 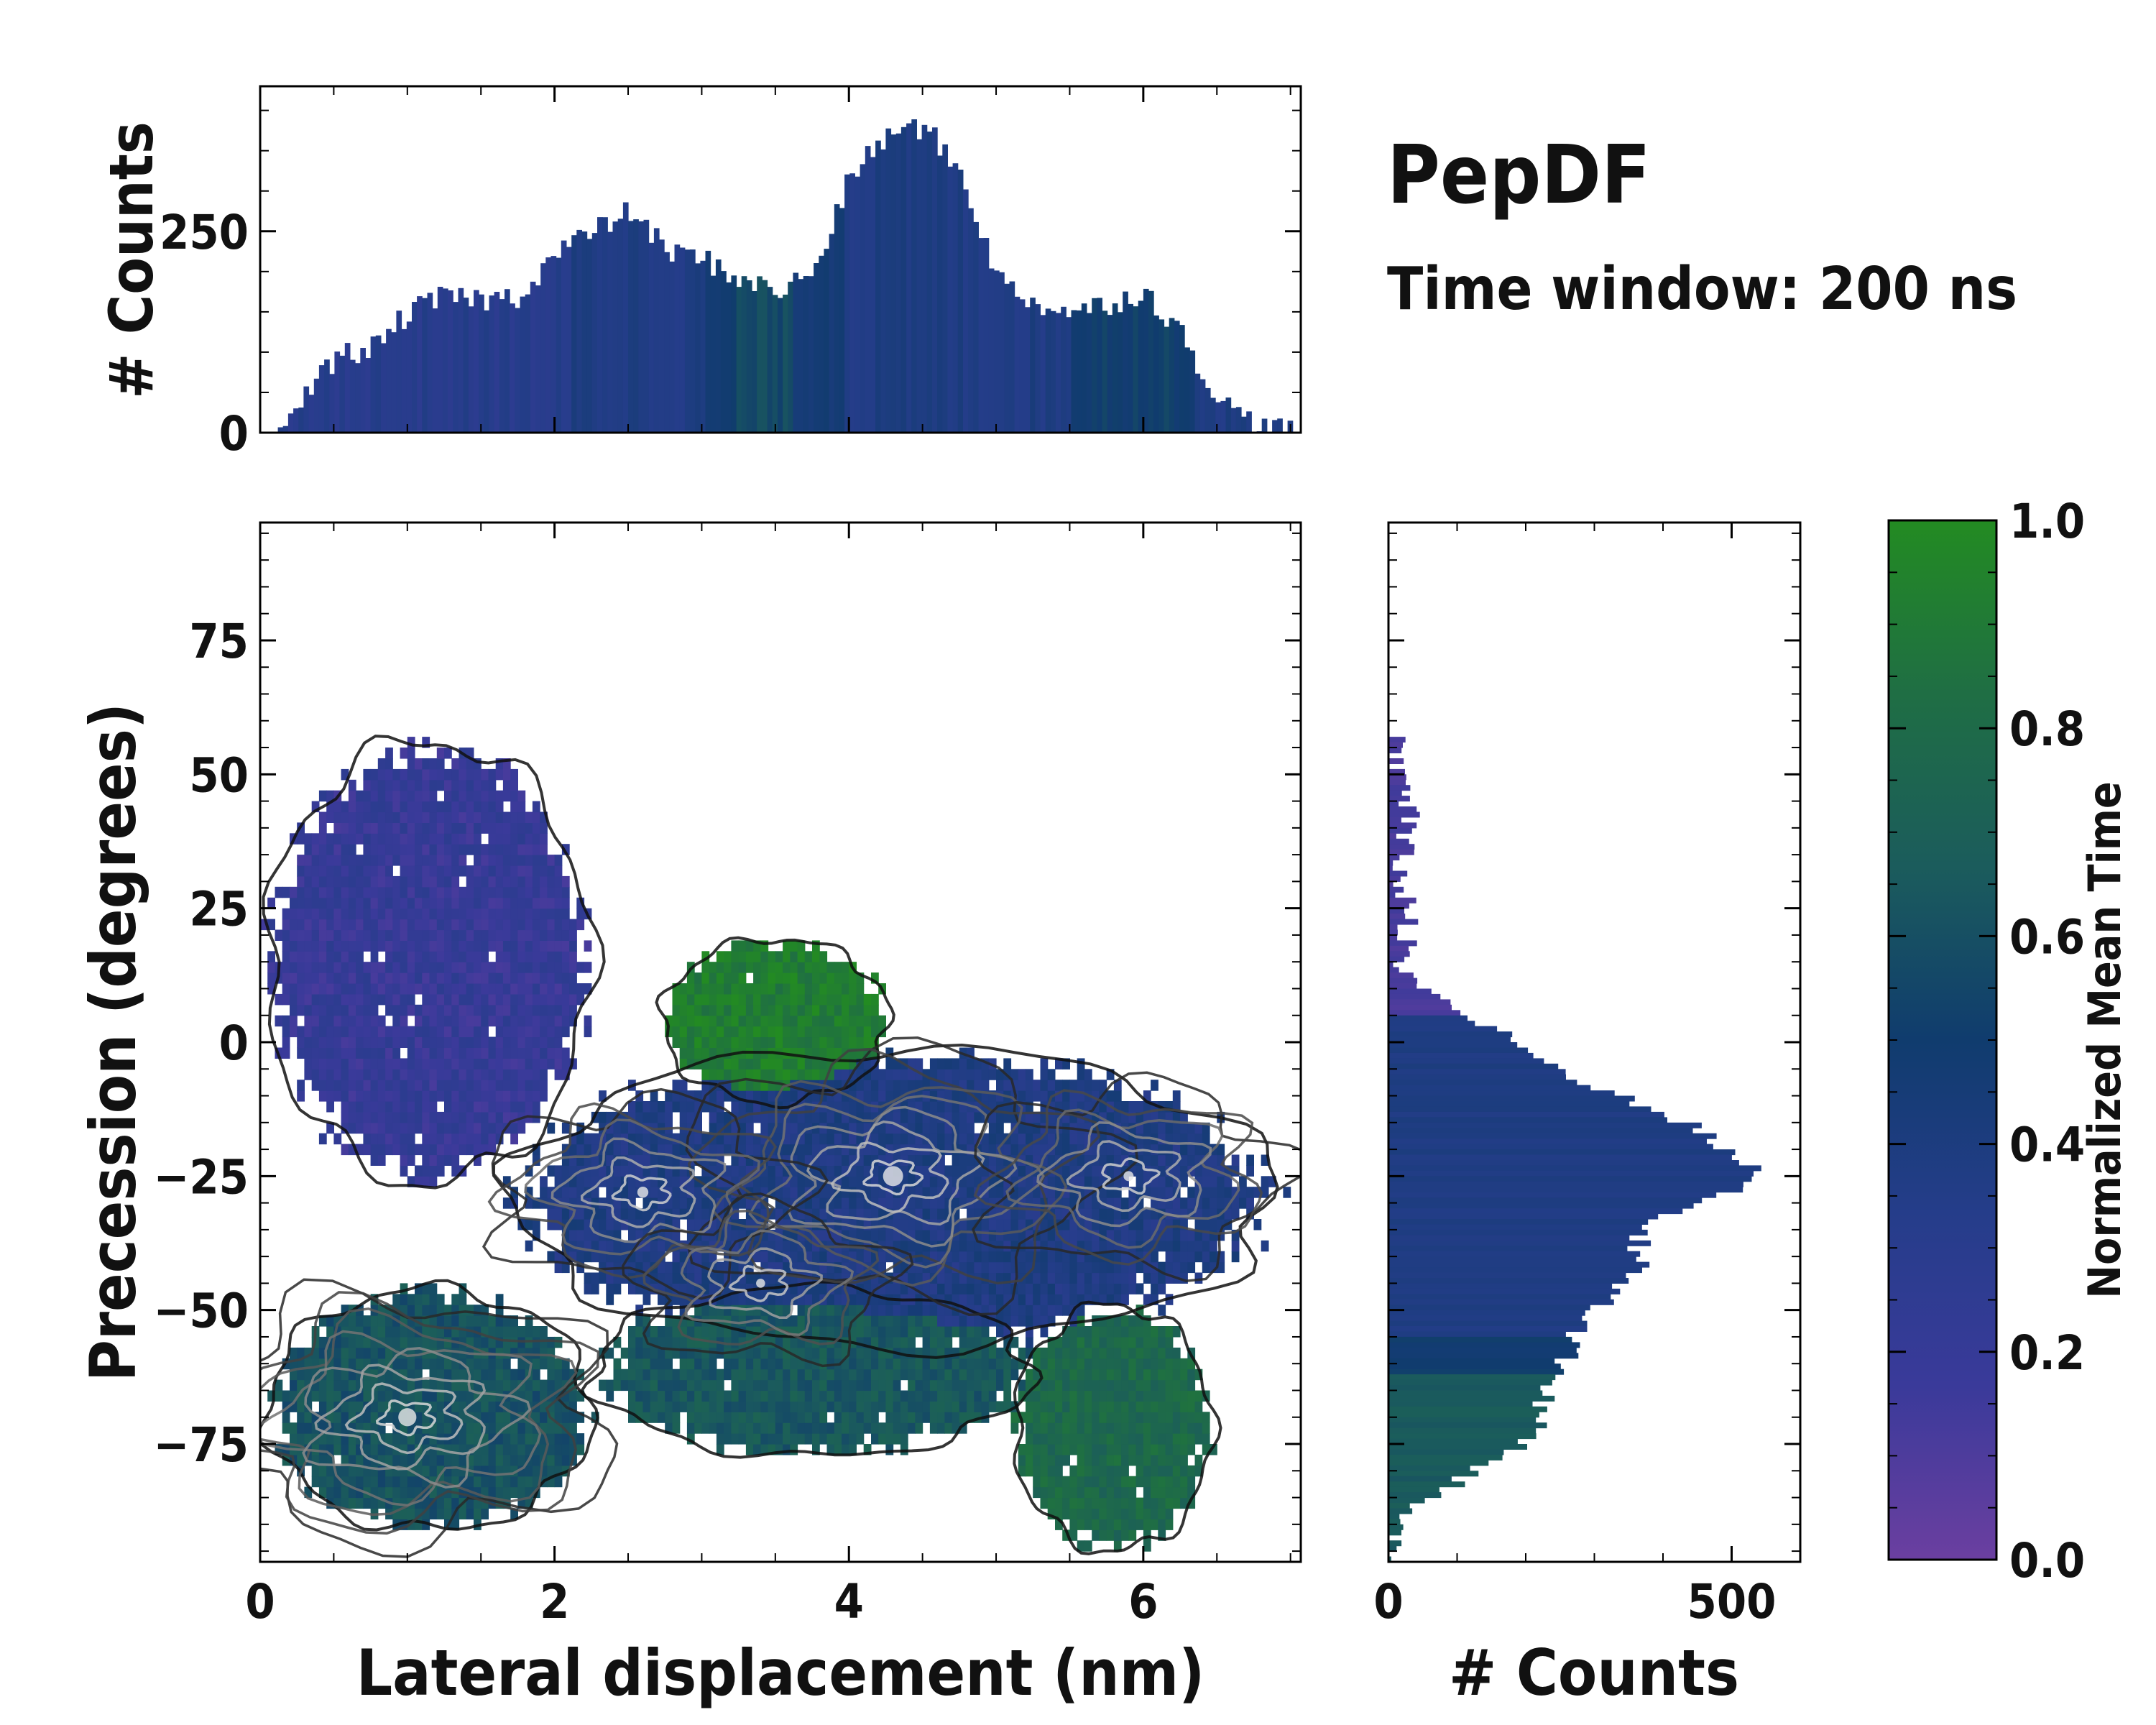 I want to click on y-tick-label: 0, so click(x=234, y=433).